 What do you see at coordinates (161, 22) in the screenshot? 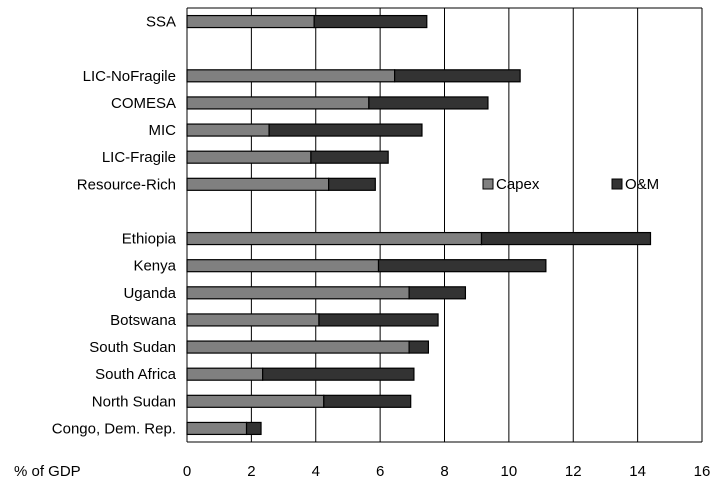
I see `category-label: SSA` at bounding box center [161, 22].